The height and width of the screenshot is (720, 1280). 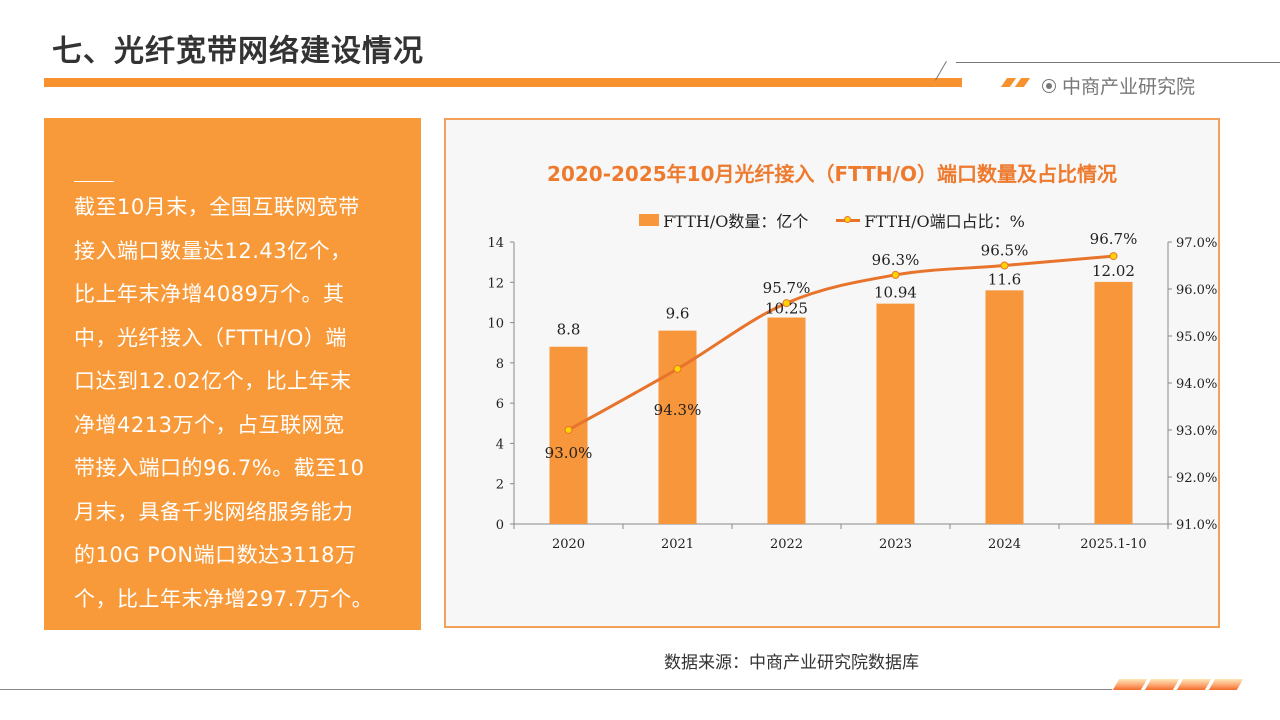 What do you see at coordinates (677, 544) in the screenshot?
I see `x-tick-label: 2021` at bounding box center [677, 544].